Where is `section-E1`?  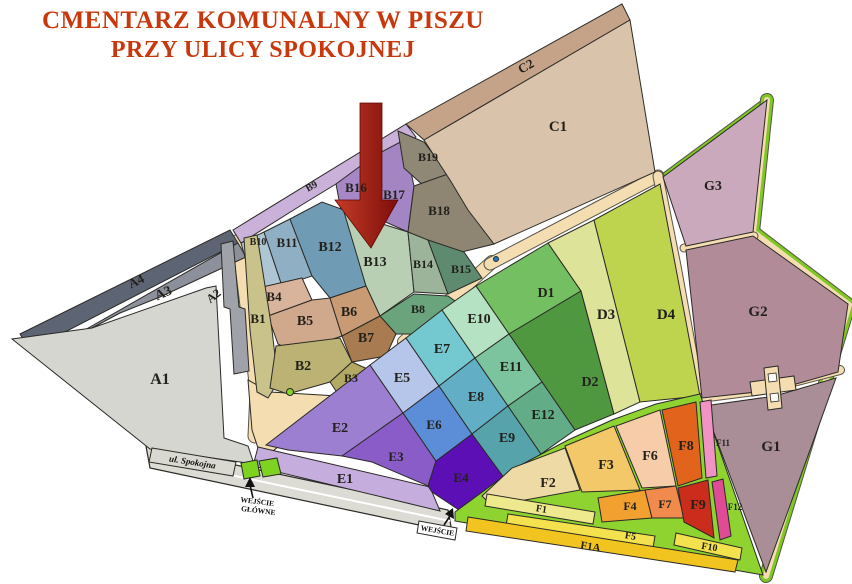 section-E1 is located at coordinates (346, 479).